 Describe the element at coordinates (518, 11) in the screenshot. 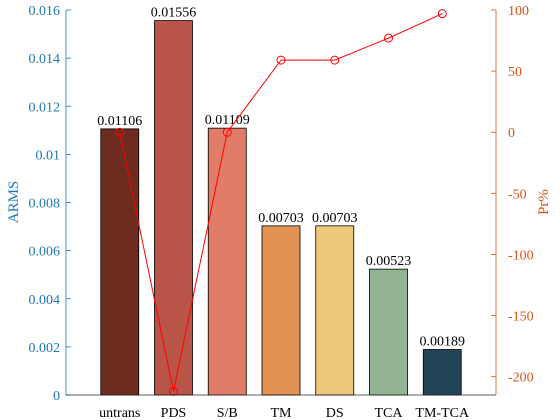

I see `right-tick-label: 100` at that location.